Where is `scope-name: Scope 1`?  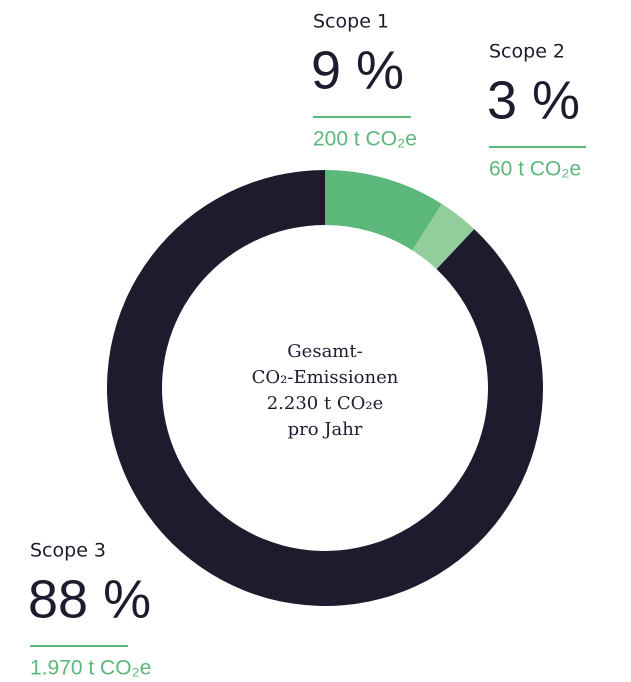 scope-name: Scope 1 is located at coordinates (351, 22).